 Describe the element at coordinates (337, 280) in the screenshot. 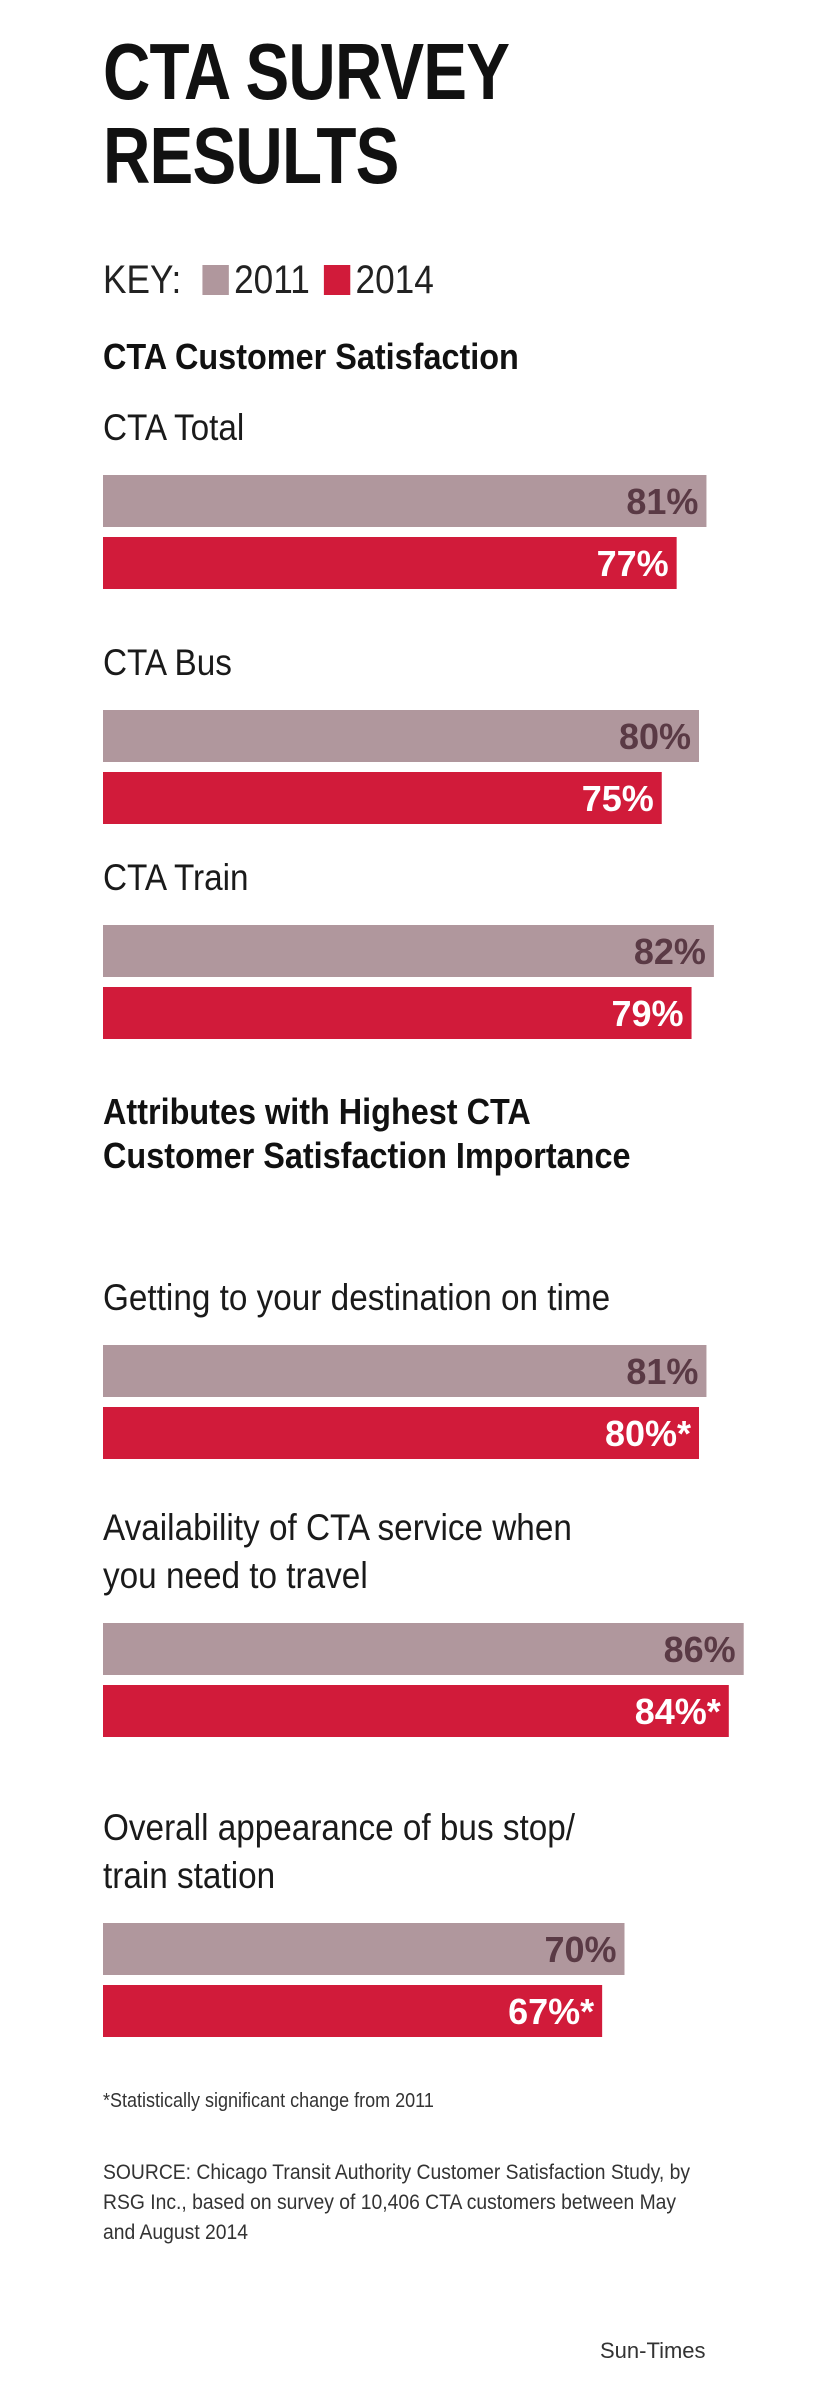

I see `legend-swatch-2014` at that location.